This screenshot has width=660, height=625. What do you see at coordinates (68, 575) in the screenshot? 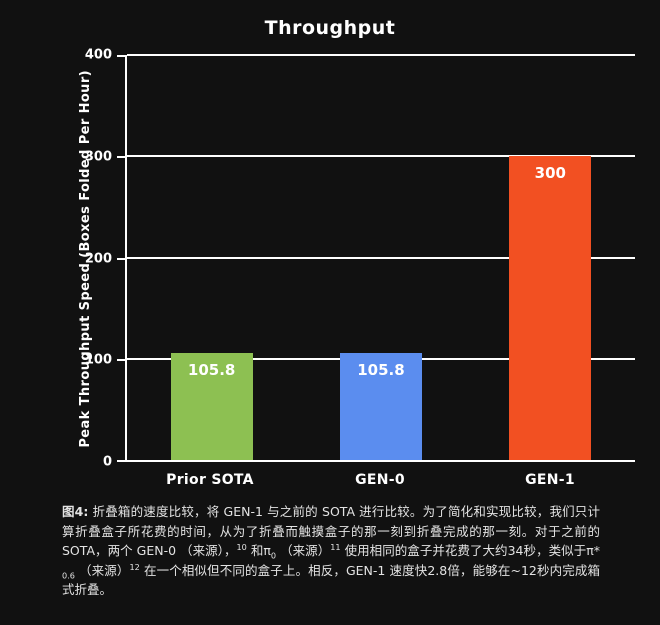
I see `caption-reference-mark: 0.6` at bounding box center [68, 575].